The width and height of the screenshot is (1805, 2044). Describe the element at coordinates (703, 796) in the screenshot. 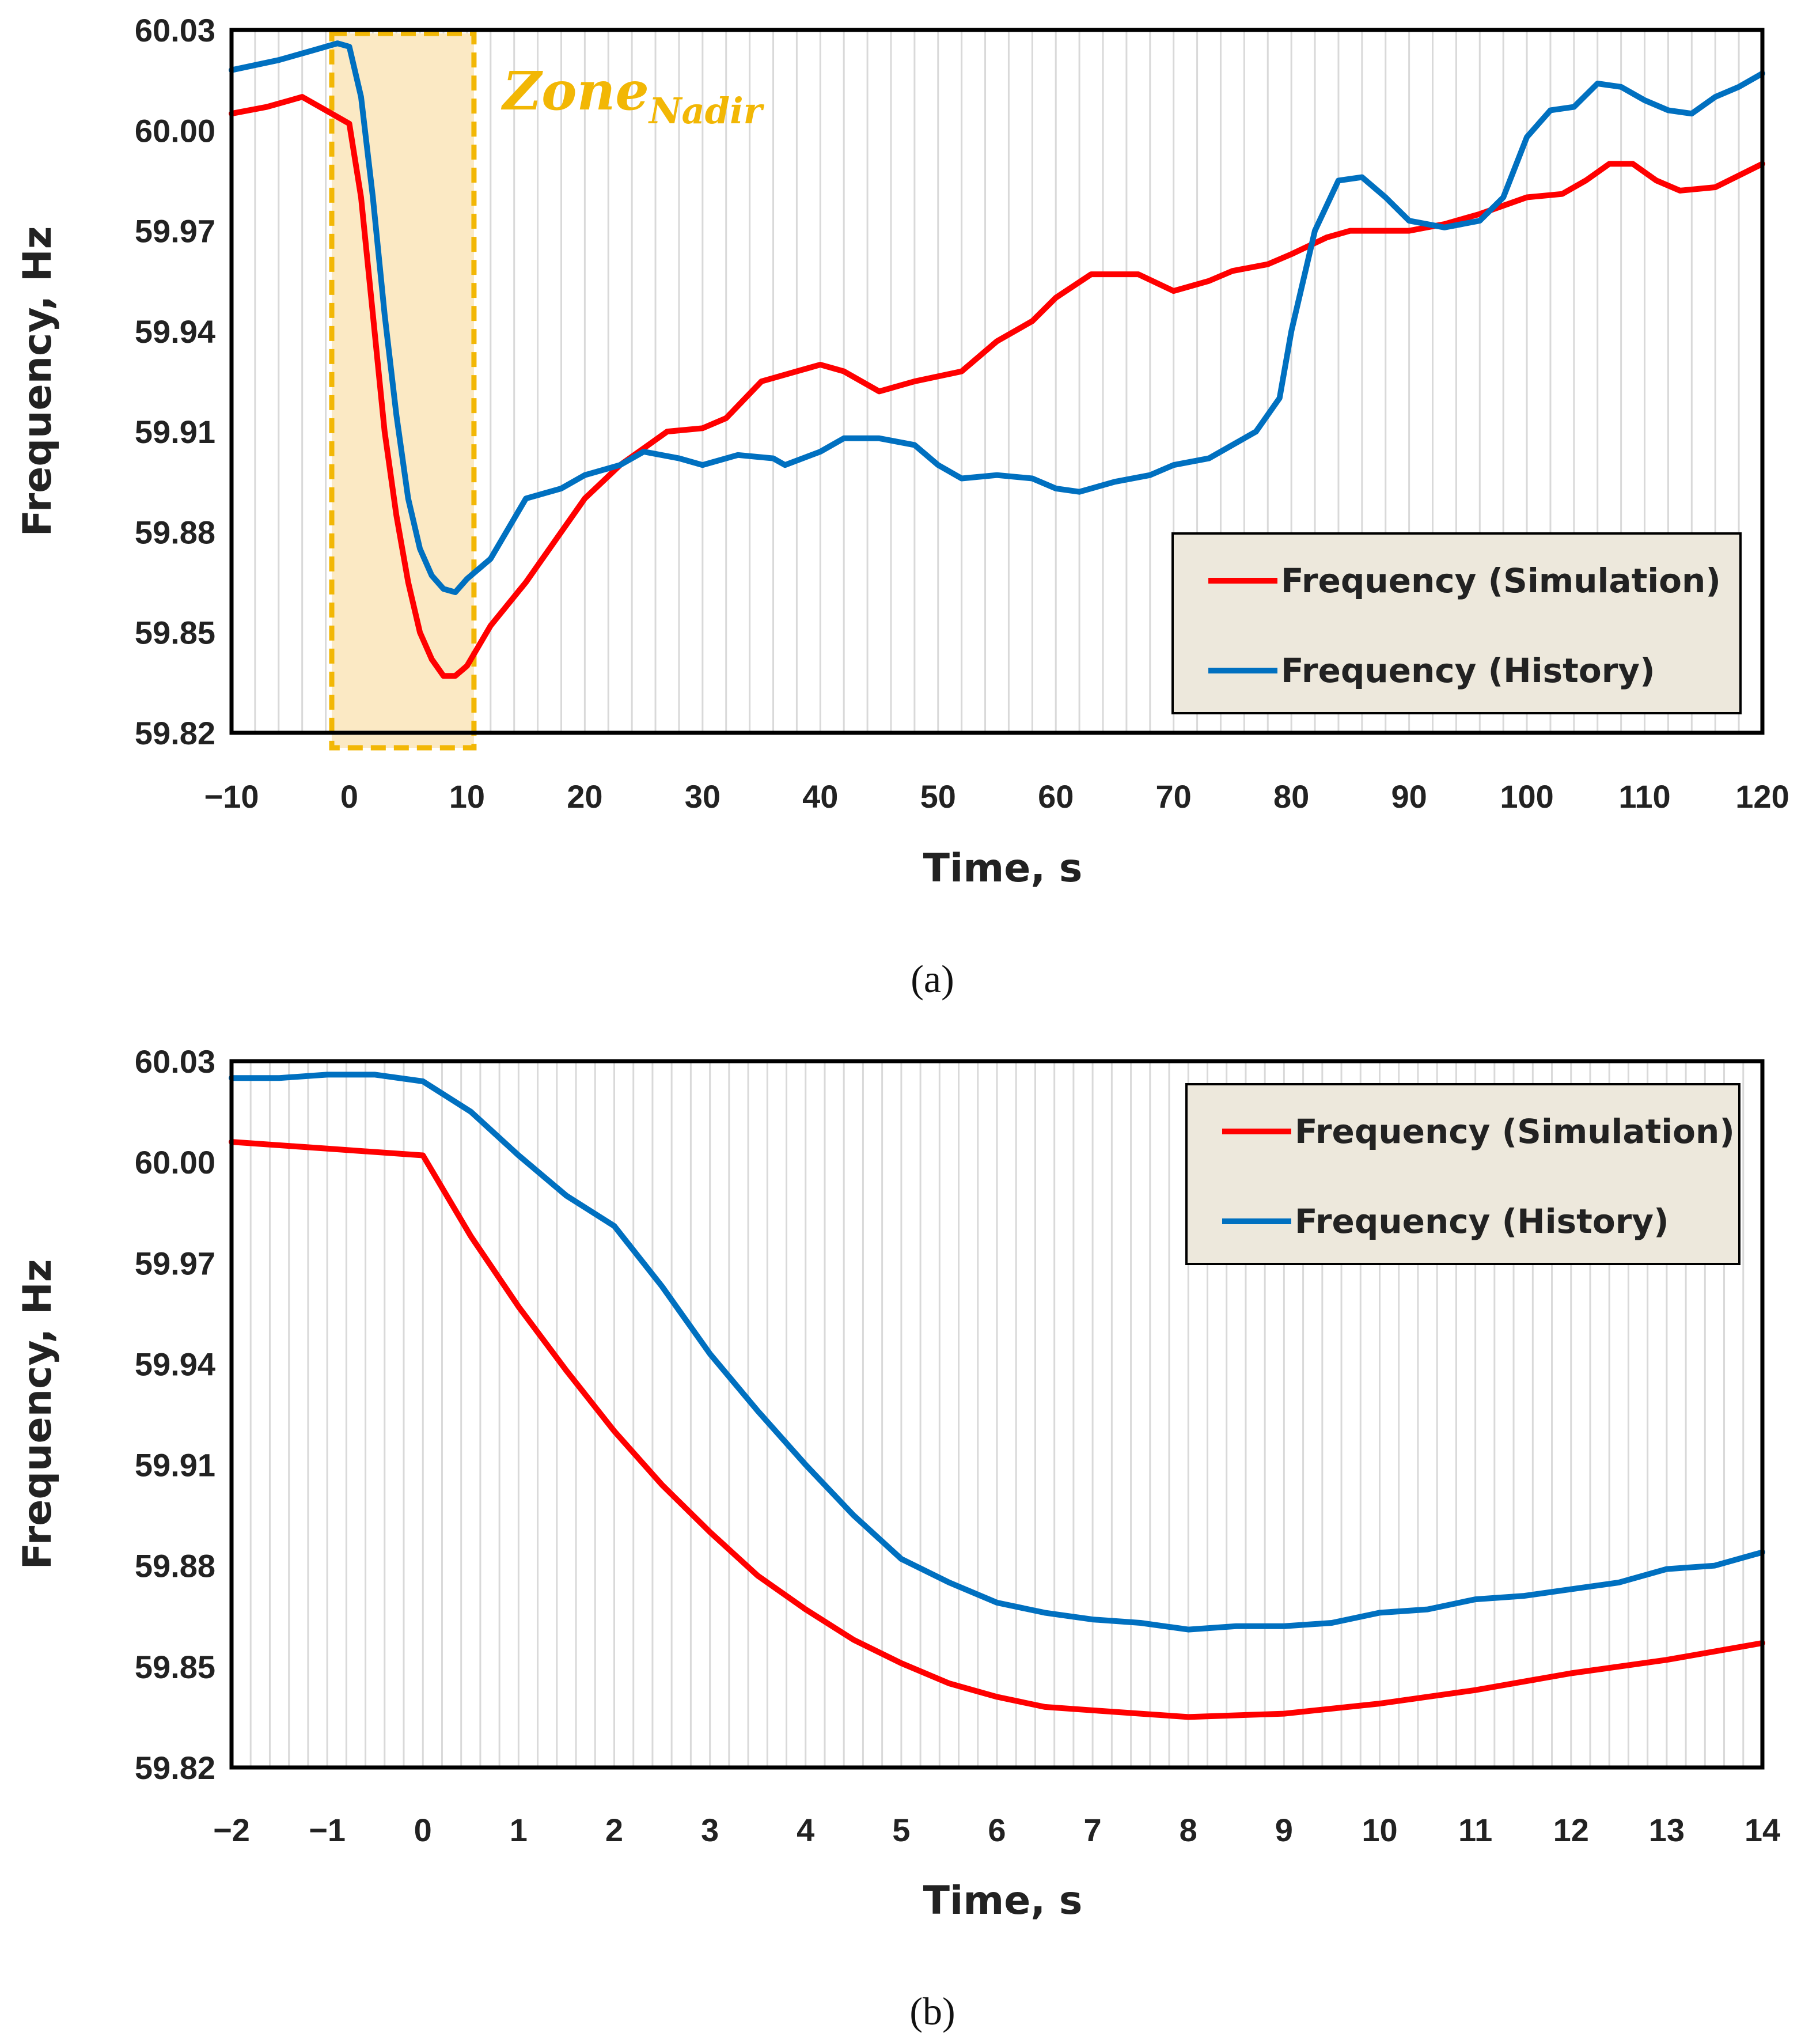

I see `x-tick-label: 30` at that location.